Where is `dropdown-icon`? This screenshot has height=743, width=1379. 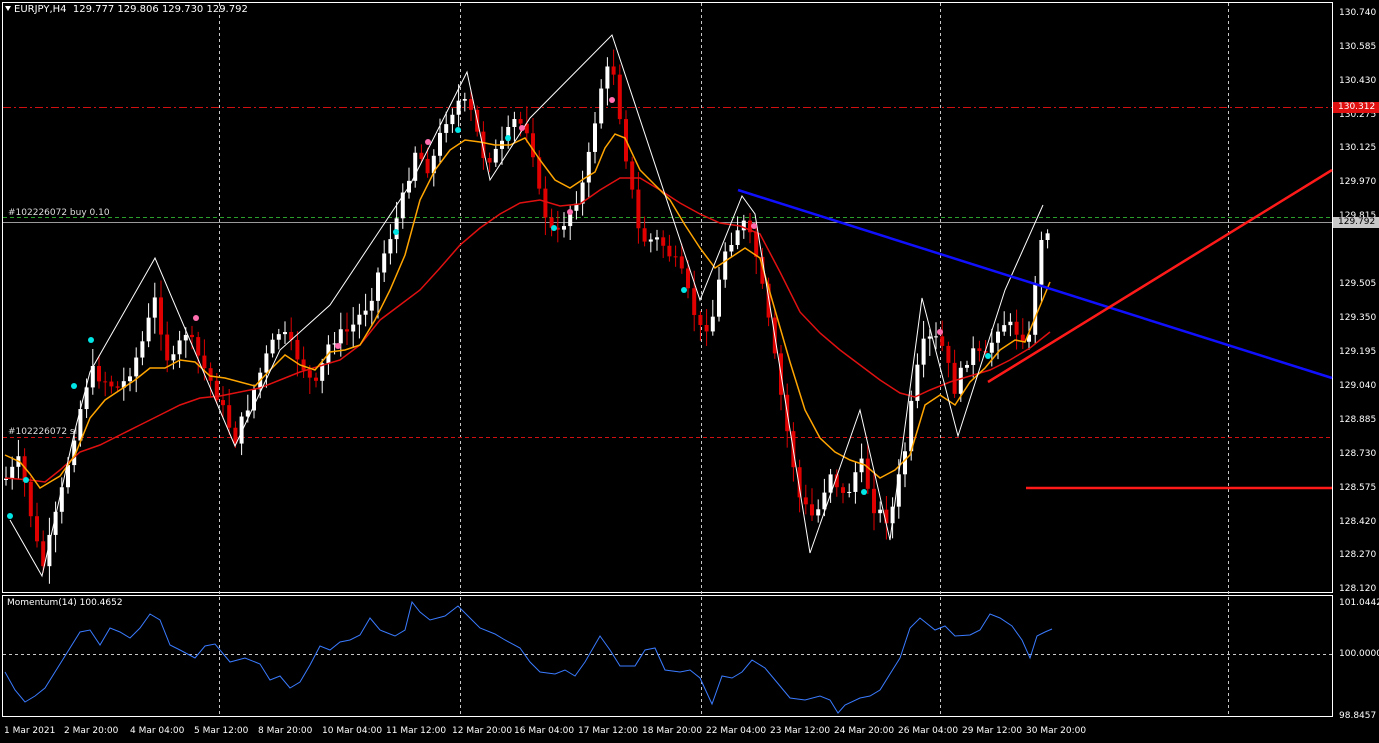 dropdown-icon is located at coordinates (8, 8).